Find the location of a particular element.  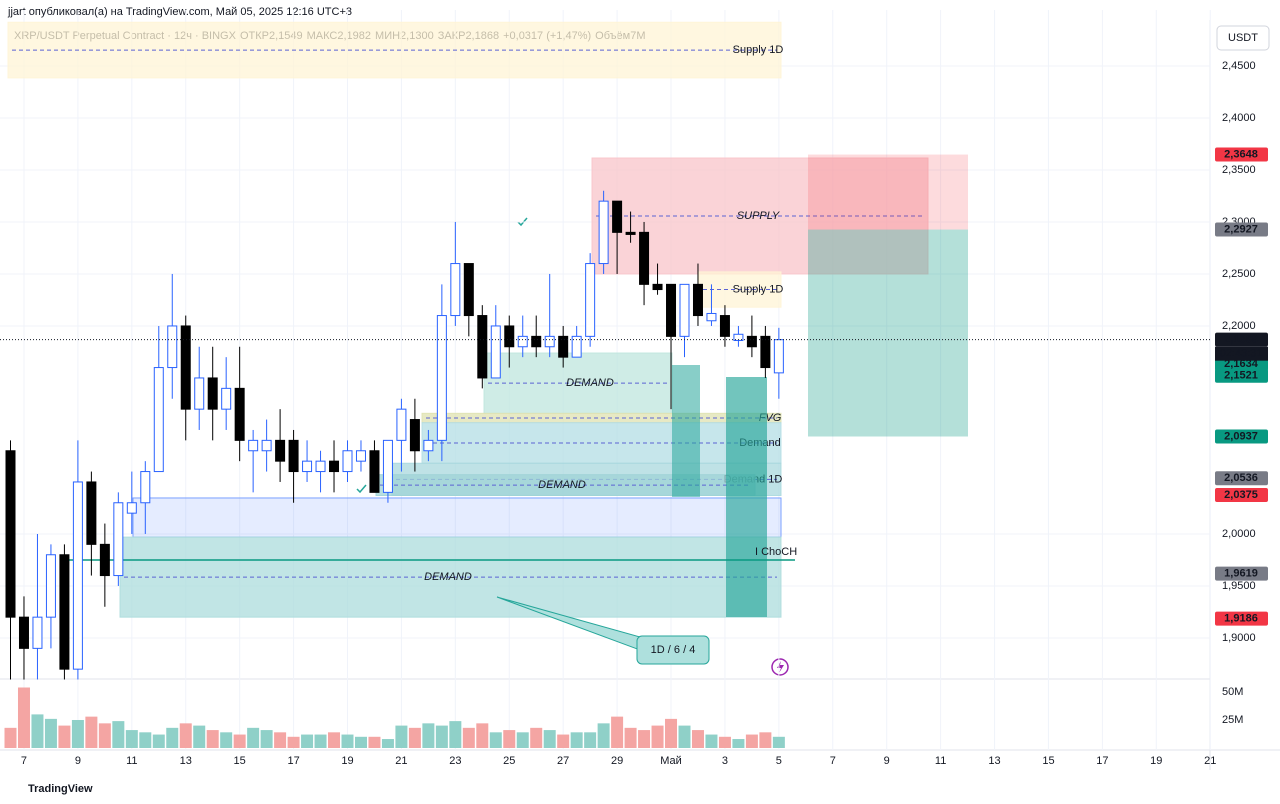

alert-icon is located at coordinates (780, 667).